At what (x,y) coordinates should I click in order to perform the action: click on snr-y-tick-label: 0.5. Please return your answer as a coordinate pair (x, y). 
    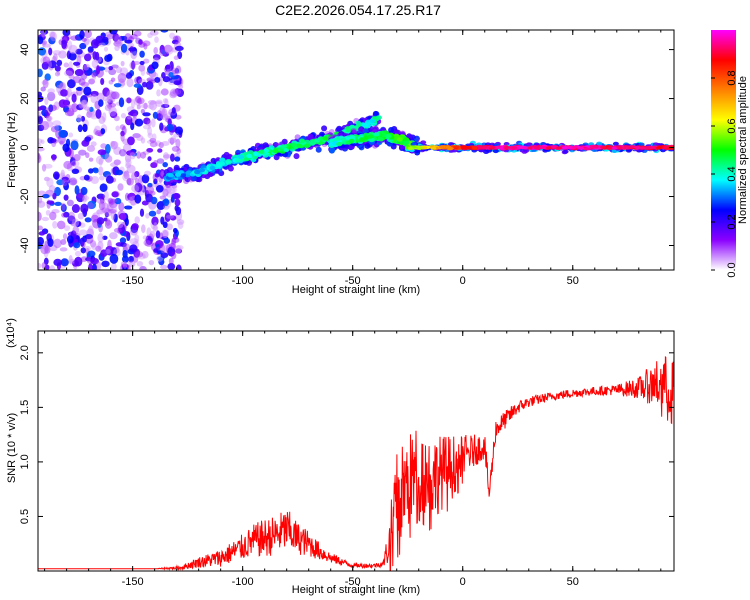
    Looking at the image, I should click on (25, 516).